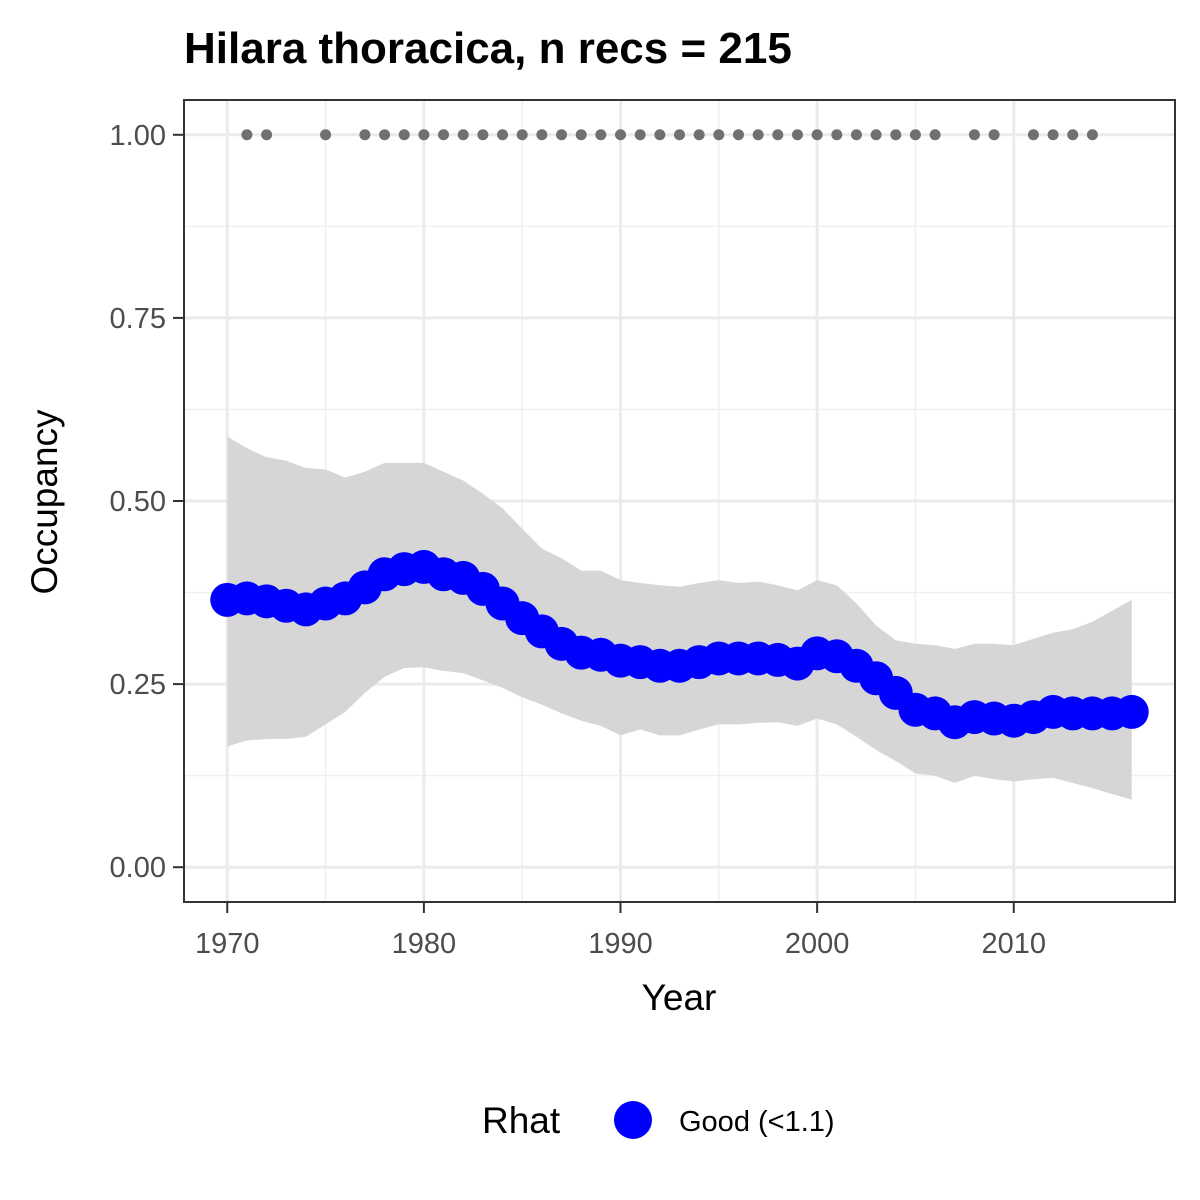 Image resolution: width=1200 pixels, height=1200 pixels. Describe the element at coordinates (620, 944) in the screenshot. I see `x-tick-label: 1990` at that location.